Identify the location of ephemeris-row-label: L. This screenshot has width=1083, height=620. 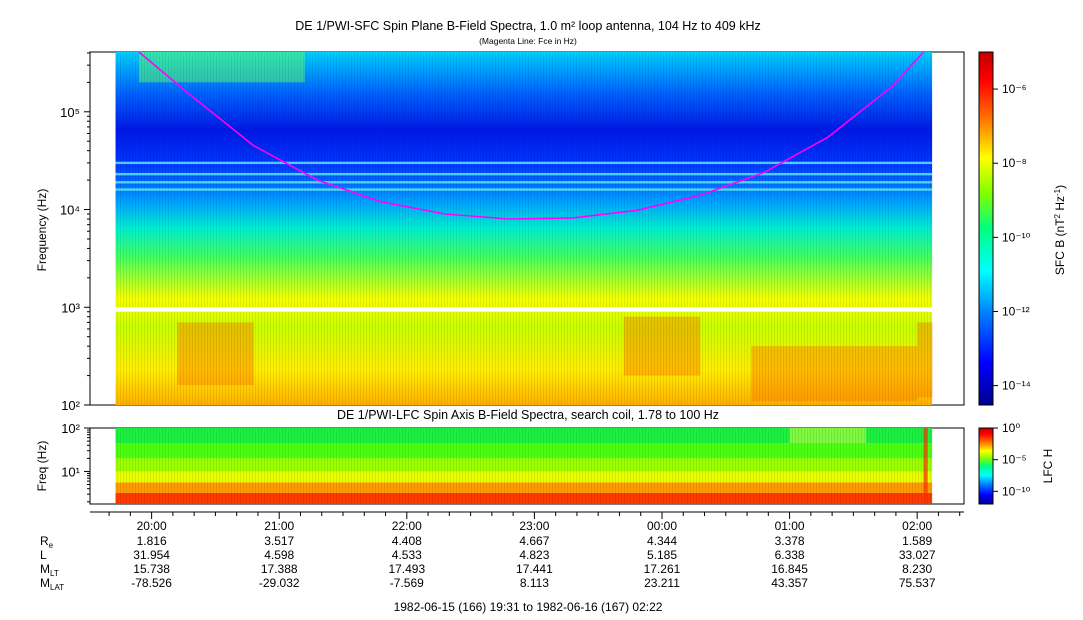
(43, 555).